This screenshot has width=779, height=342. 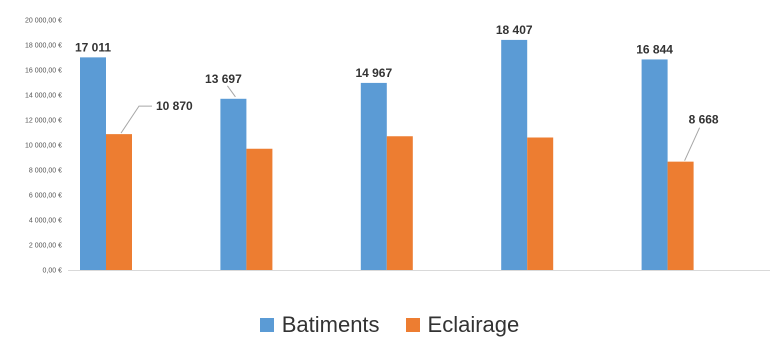 What do you see at coordinates (45, 171) in the screenshot?
I see `y-tick-label: 8 000,00 €` at bounding box center [45, 171].